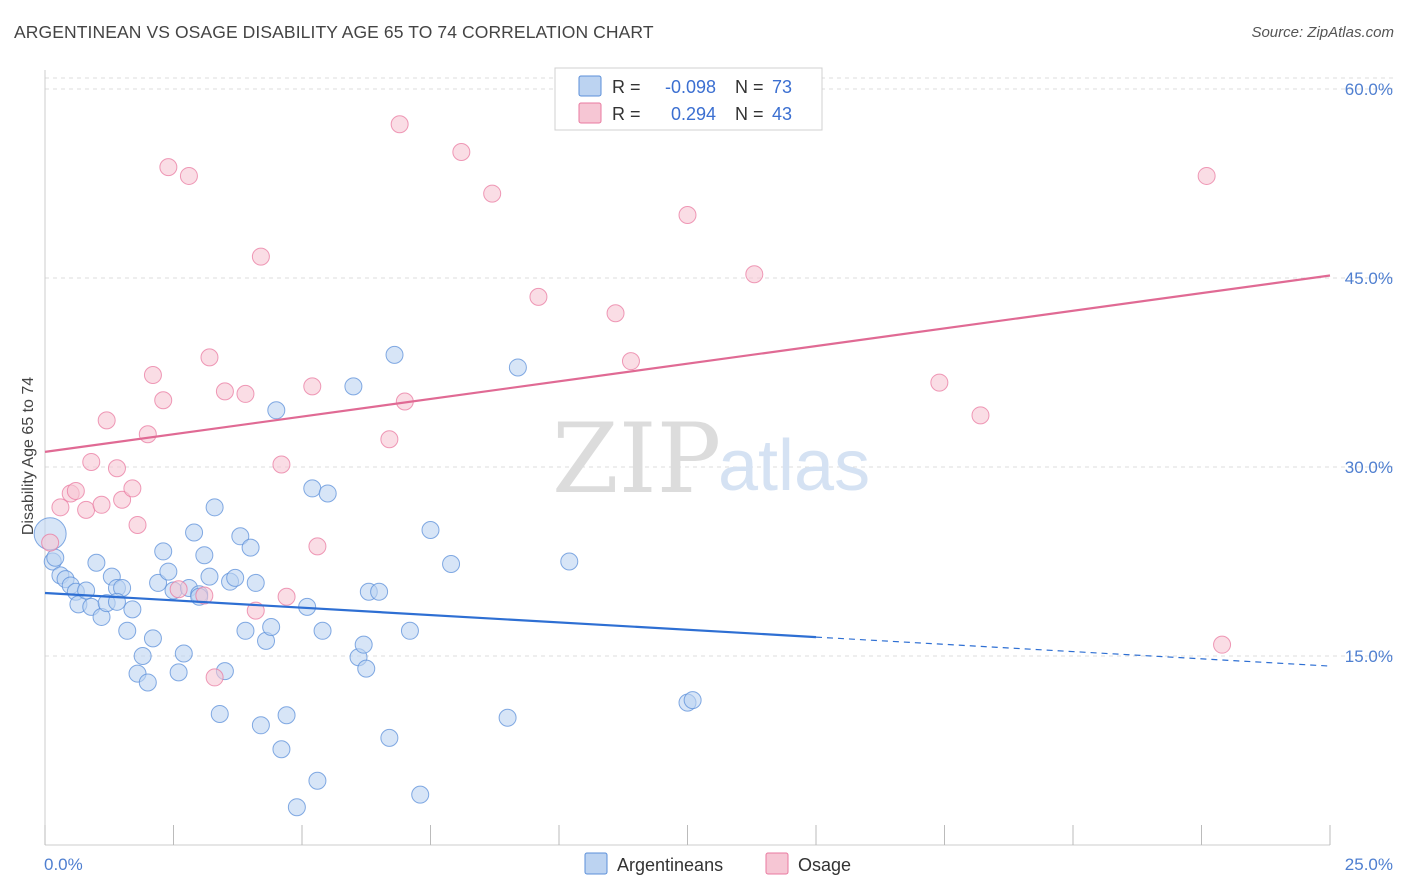 Image resolution: width=1406 pixels, height=892 pixels. What do you see at coordinates (28, 456) in the screenshot?
I see `y-axis-label: Disability Age 65 to 74` at bounding box center [28, 456].